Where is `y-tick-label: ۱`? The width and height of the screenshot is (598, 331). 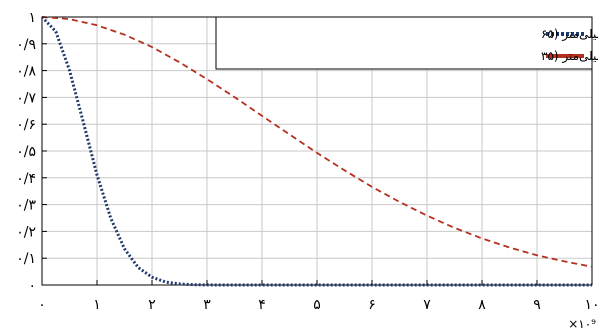
y-tick-label: ۱ is located at coordinates (32, 18).